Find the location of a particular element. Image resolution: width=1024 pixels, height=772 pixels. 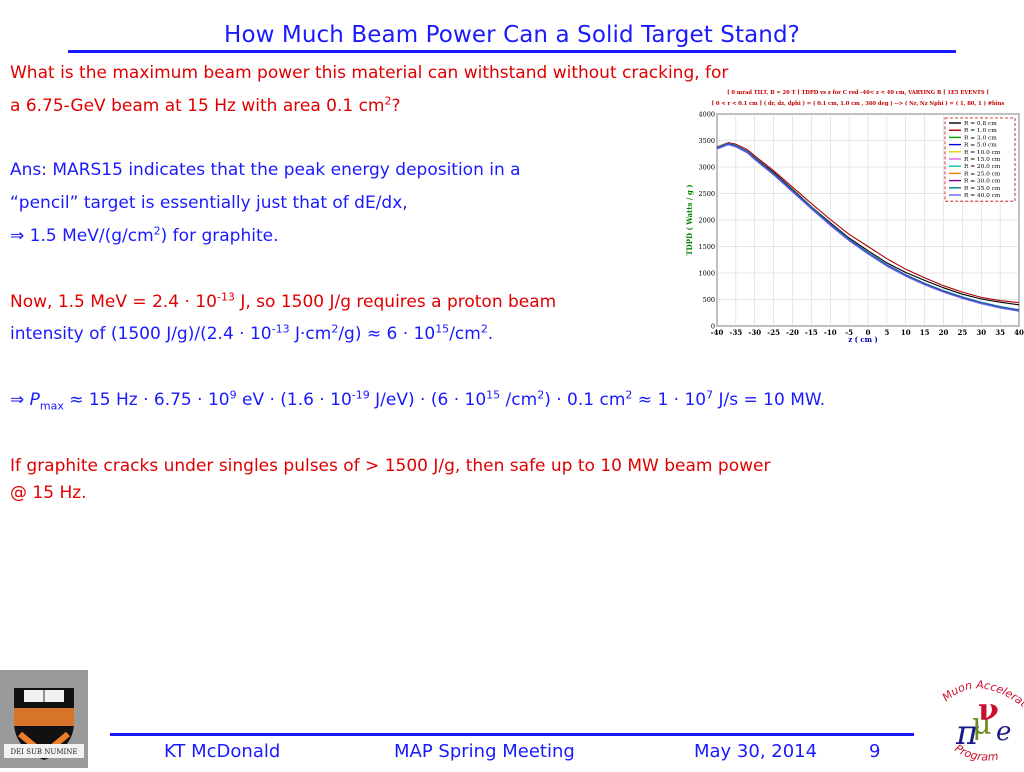

footer-author: KT McDonald is located at coordinates (222, 751).